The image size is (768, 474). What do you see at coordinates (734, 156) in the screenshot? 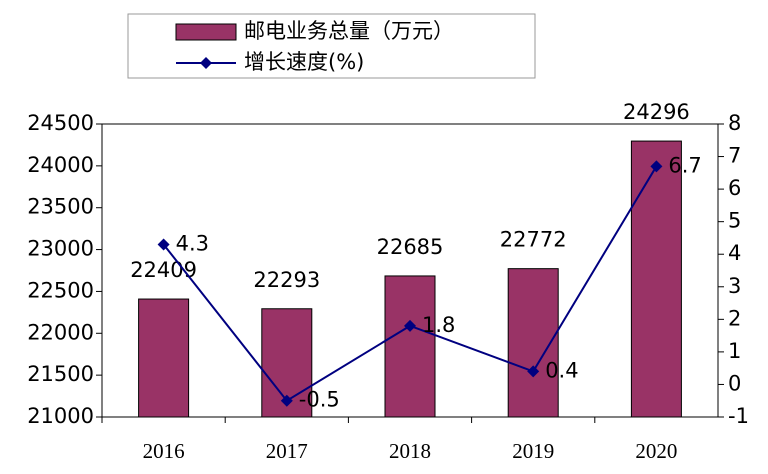
I see `y2-tick-label: 7` at bounding box center [734, 156].